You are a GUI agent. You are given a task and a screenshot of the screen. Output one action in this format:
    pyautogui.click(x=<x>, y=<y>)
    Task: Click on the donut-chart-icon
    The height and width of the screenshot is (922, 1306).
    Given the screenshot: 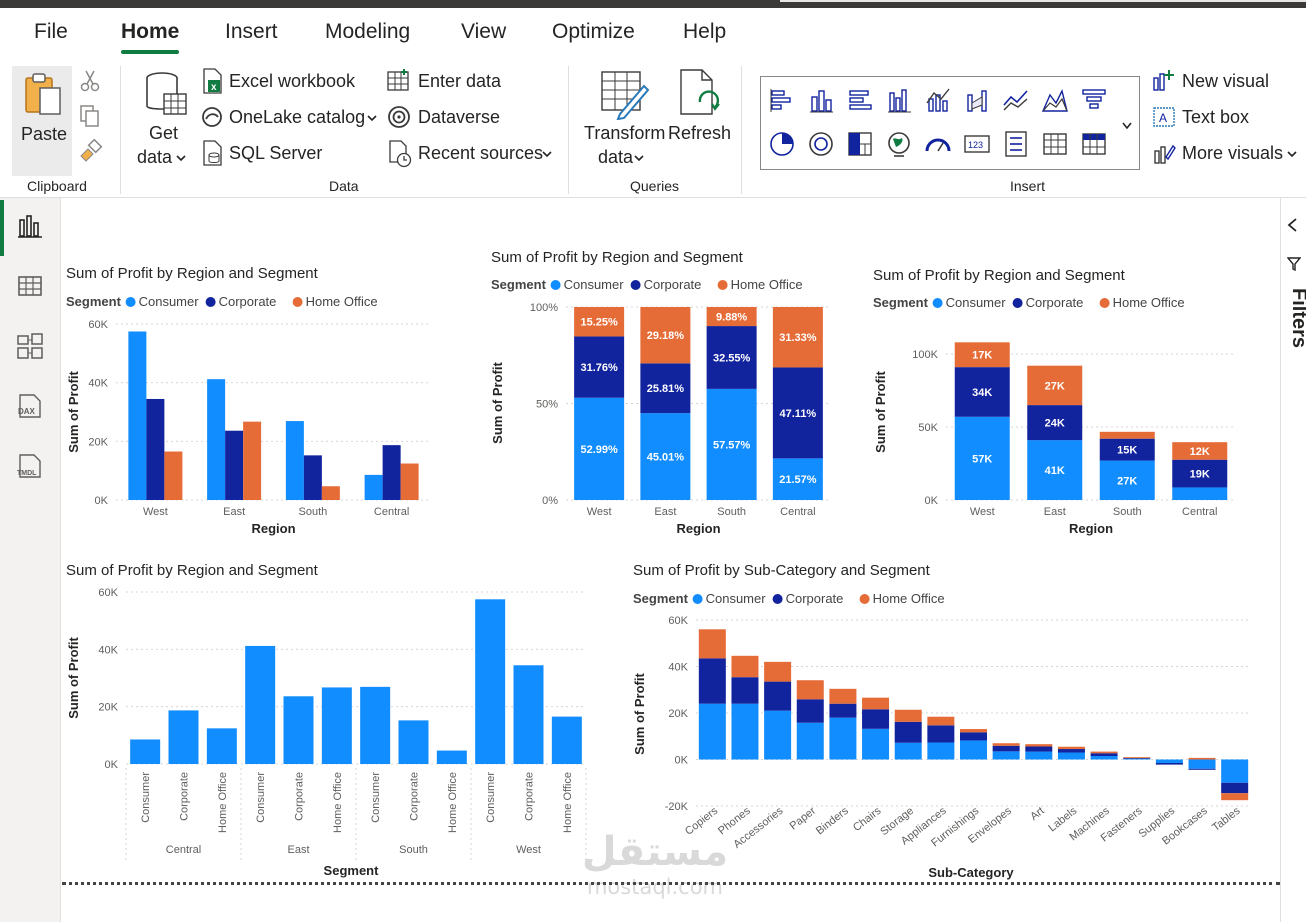 What is the action you would take?
    pyautogui.click(x=821, y=144)
    